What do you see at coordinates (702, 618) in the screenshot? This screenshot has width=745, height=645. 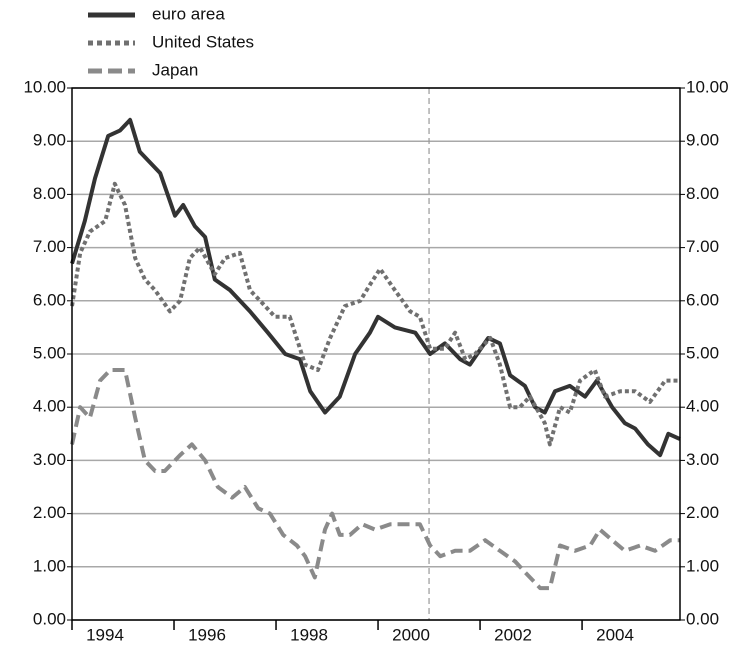 I see `y2-tick-label: 0.00` at bounding box center [702, 618].